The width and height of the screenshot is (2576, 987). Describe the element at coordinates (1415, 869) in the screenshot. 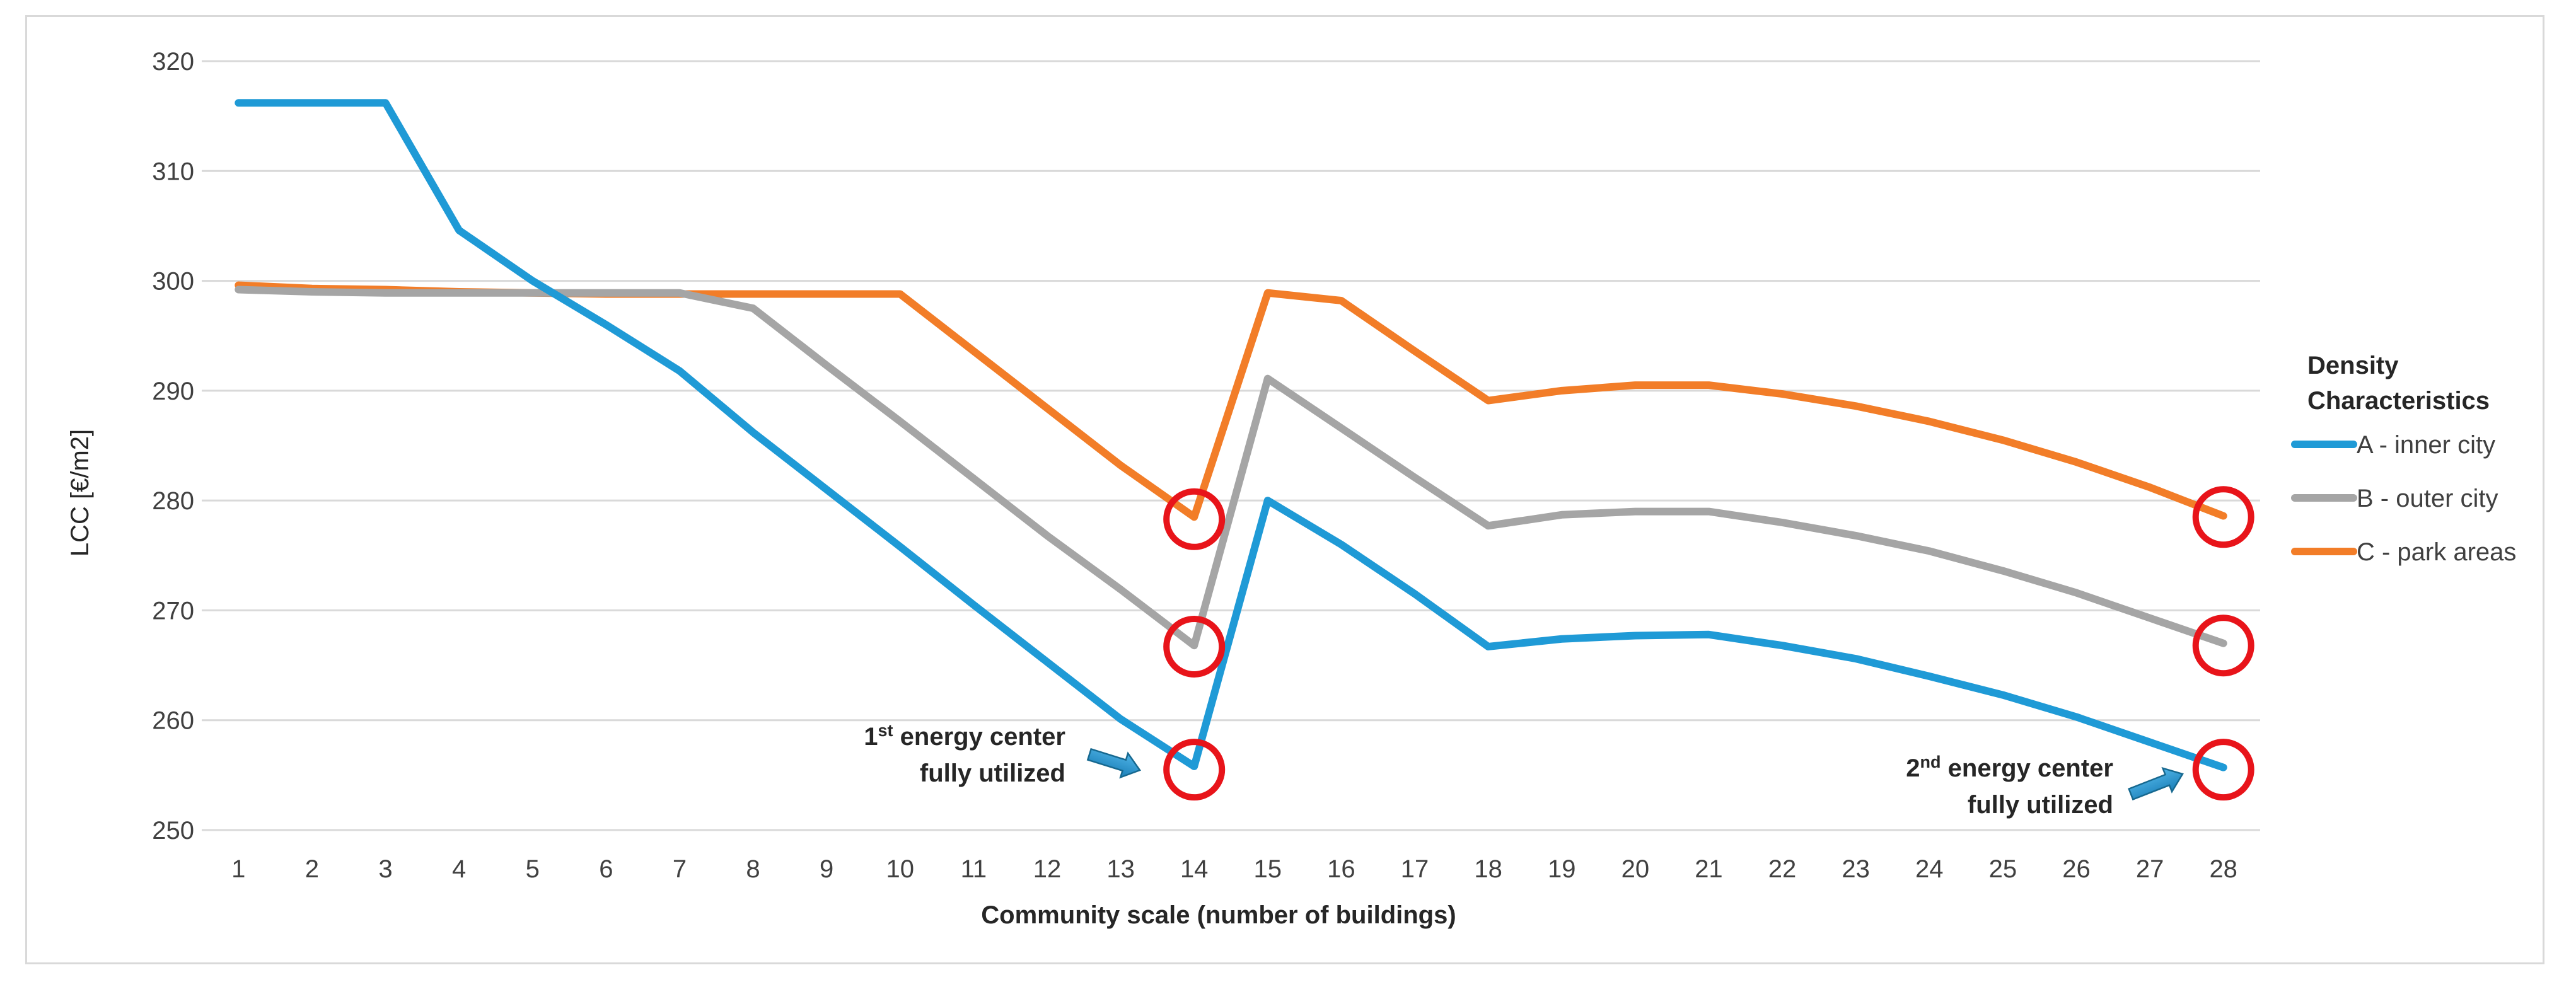

I see `x-tick-label: 17` at that location.